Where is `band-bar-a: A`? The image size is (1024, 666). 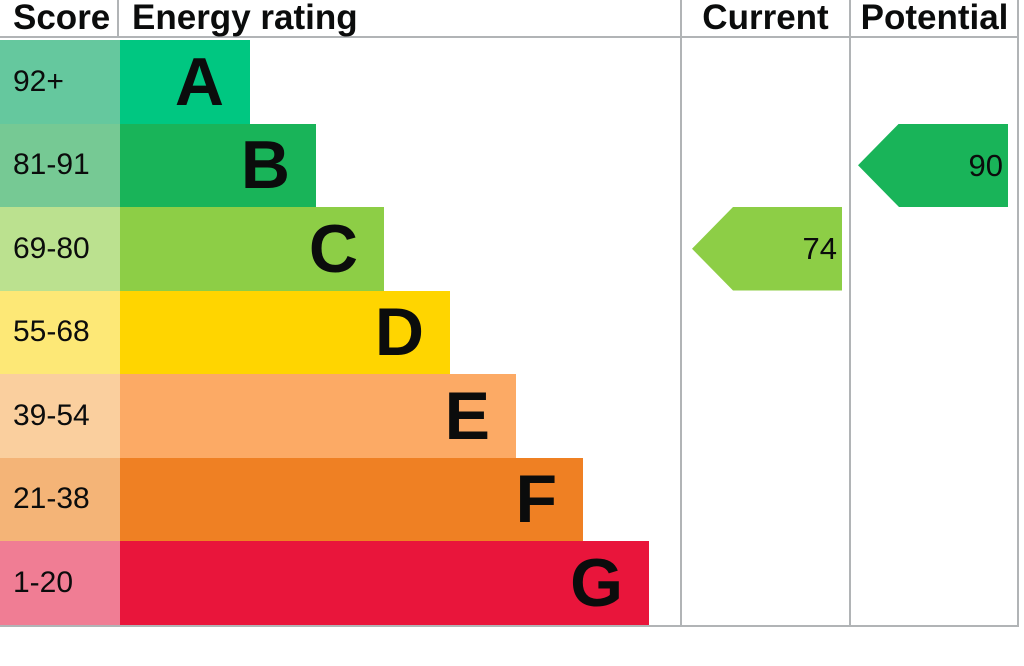 band-bar-a: A is located at coordinates (185, 82).